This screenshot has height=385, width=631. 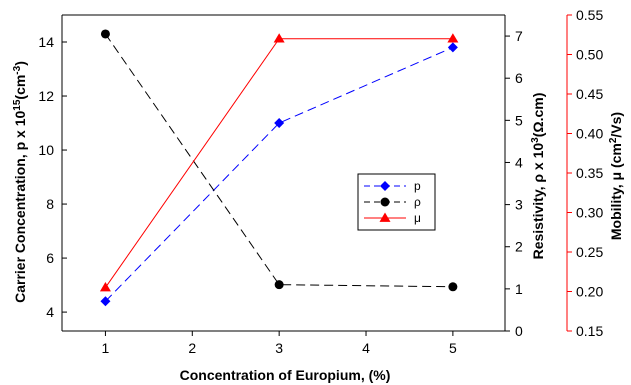 I want to click on right-tick-label: 0.35, so click(x=589, y=173).